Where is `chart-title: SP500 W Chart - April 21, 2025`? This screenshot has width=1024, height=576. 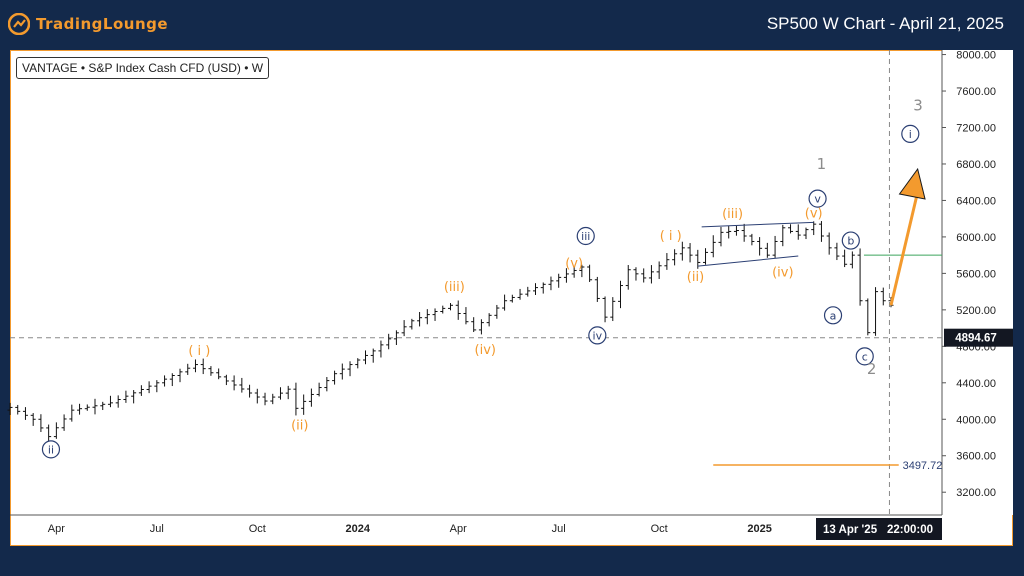
chart-title: SP500 W Chart - April 21, 2025 is located at coordinates (885, 23).